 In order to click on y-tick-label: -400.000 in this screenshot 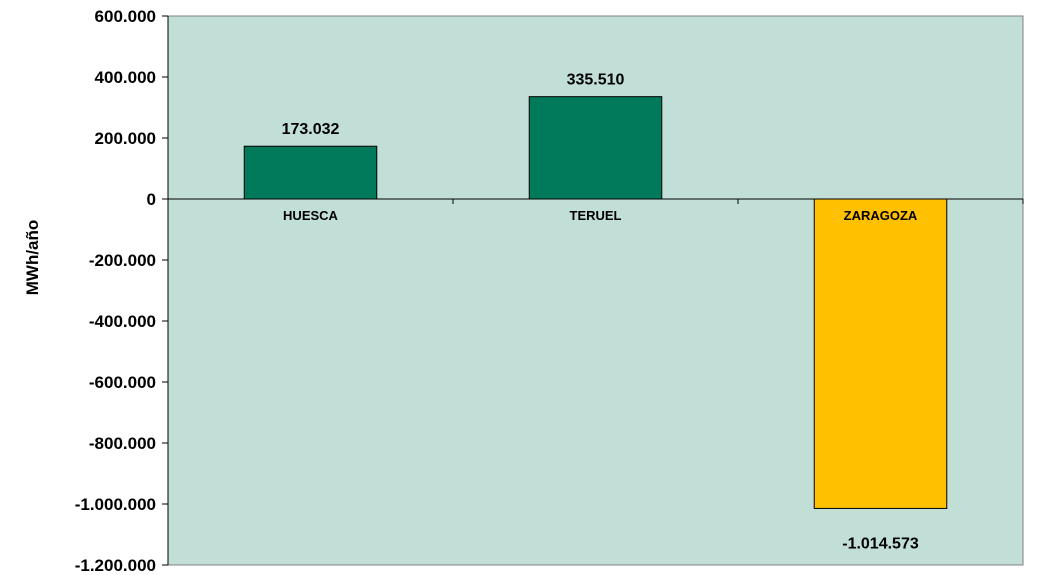, I will do `click(122, 321)`.